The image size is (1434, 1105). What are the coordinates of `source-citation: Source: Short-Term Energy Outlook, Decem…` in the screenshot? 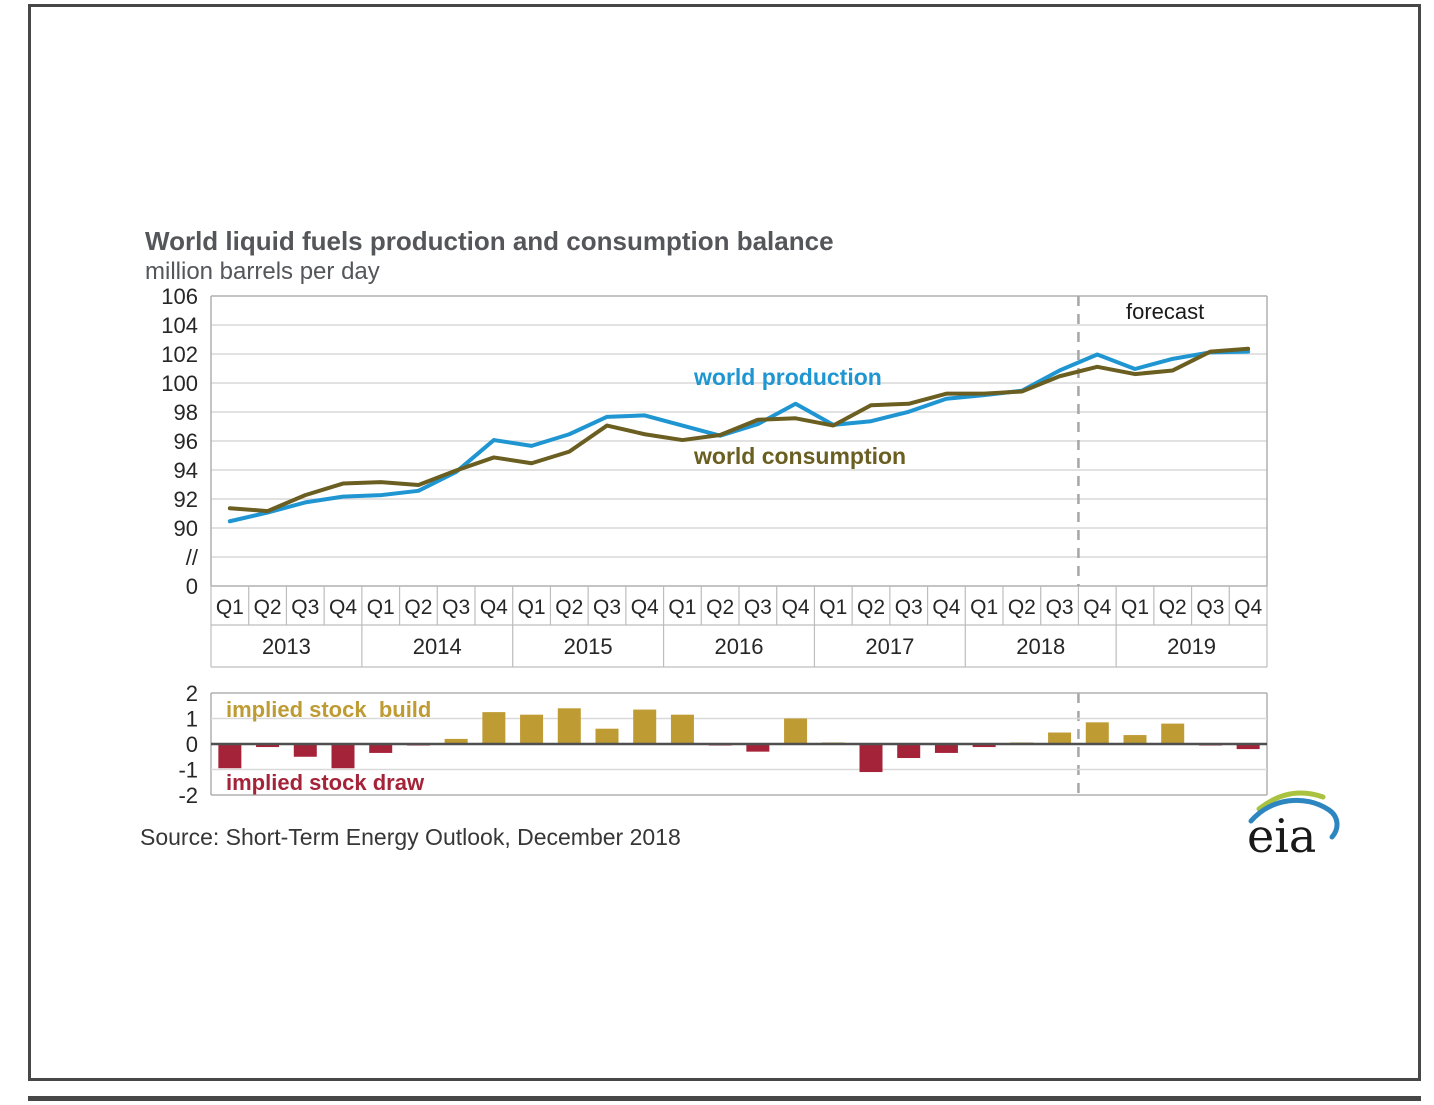 It's located at (410, 837).